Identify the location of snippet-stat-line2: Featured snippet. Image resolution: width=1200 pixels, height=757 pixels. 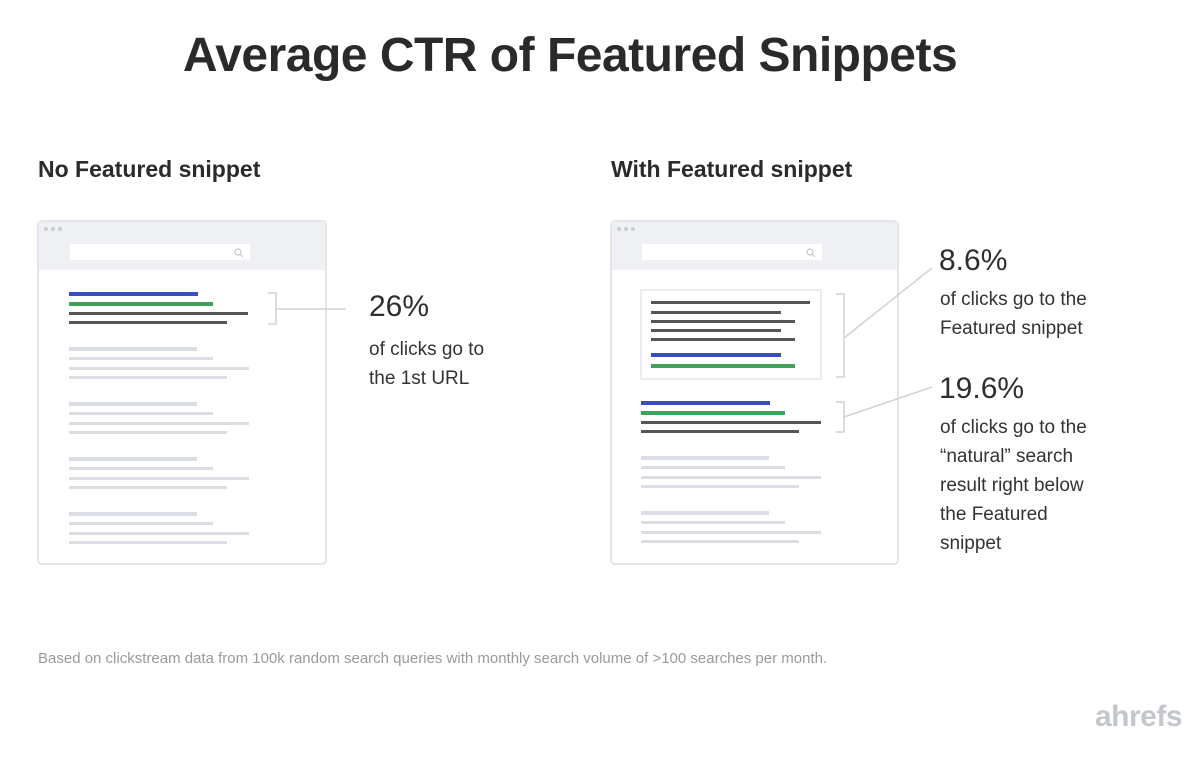
(1011, 328).